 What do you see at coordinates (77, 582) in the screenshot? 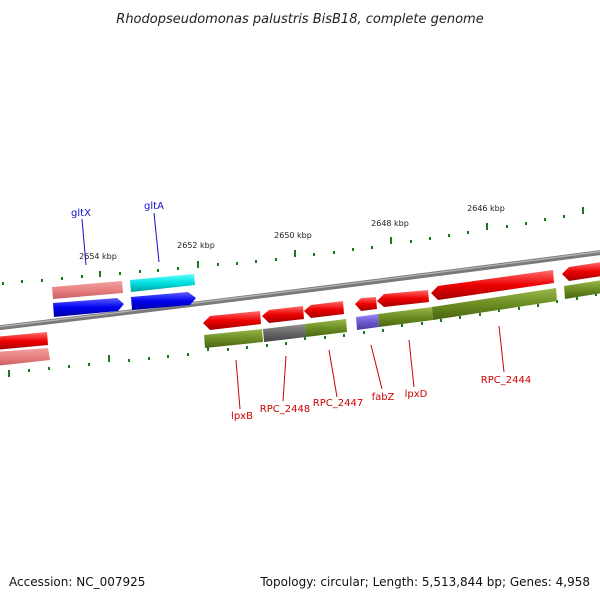
I see `accession-text: Accession: NC_007925` at bounding box center [77, 582].